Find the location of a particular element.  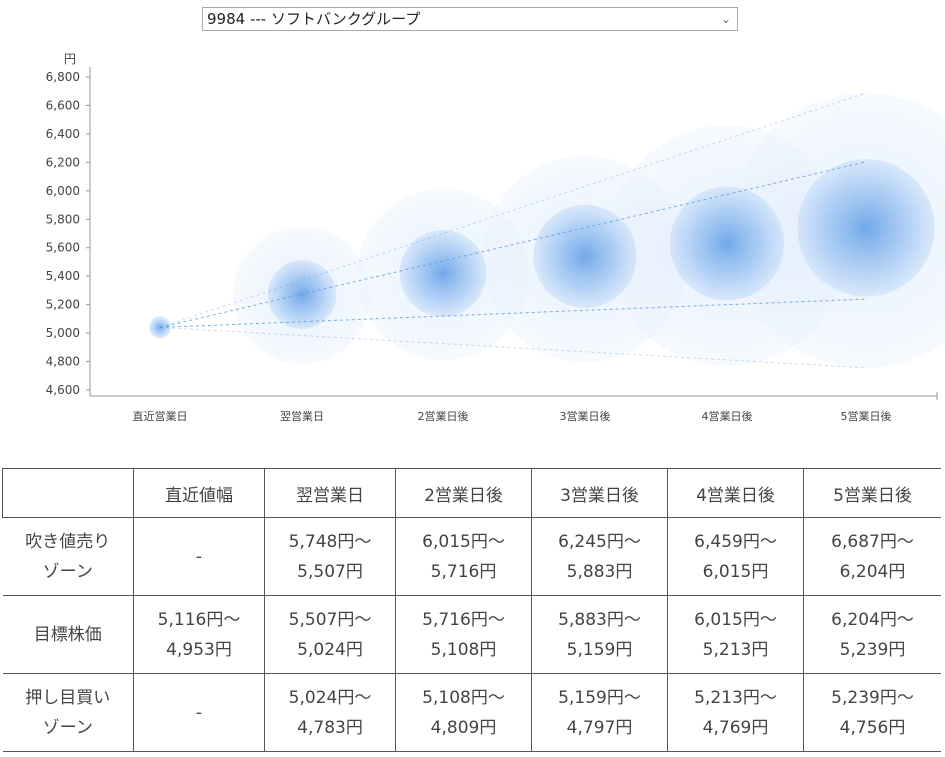

table-cell: 5,239円～ 4,756円 is located at coordinates (872, 712).